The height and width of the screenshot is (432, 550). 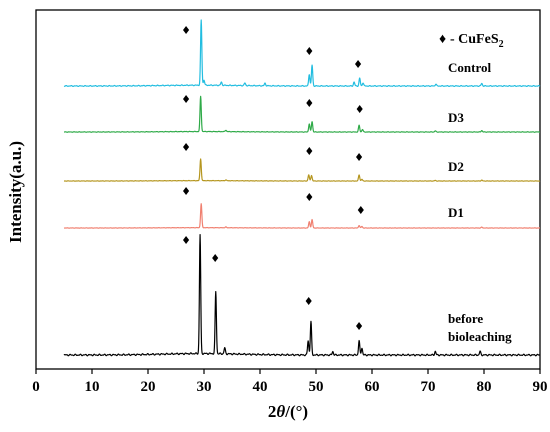 I want to click on x-tick-label: 60, so click(x=372, y=387).